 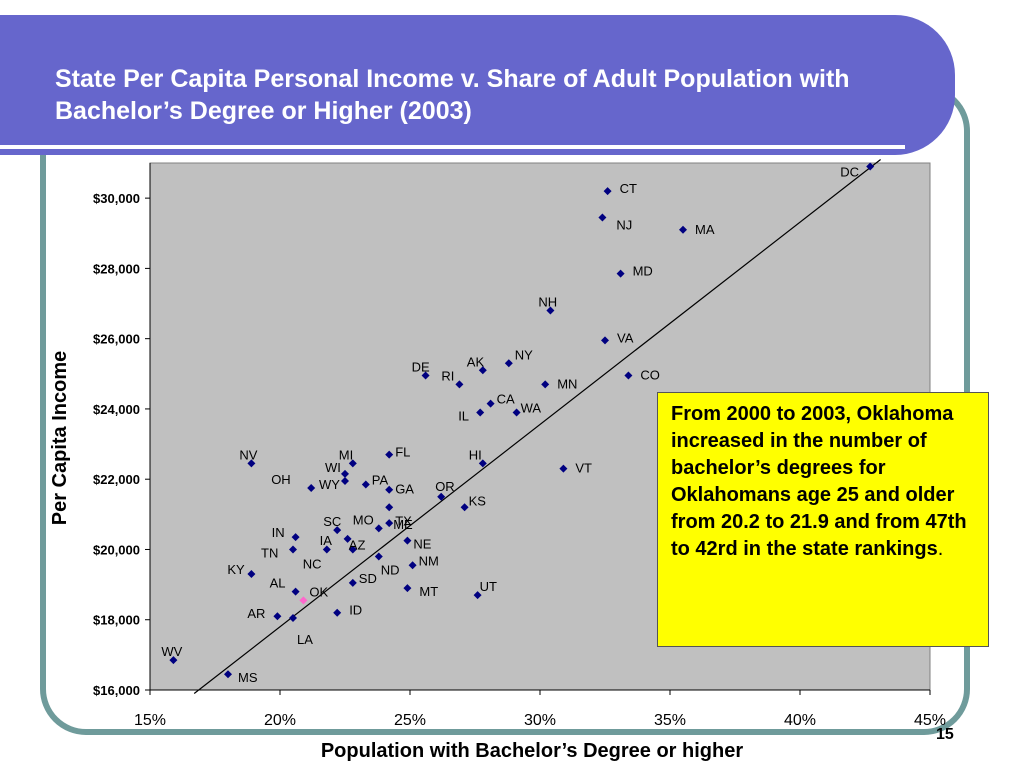 I want to click on point-label-ar: AR, so click(x=256, y=613).